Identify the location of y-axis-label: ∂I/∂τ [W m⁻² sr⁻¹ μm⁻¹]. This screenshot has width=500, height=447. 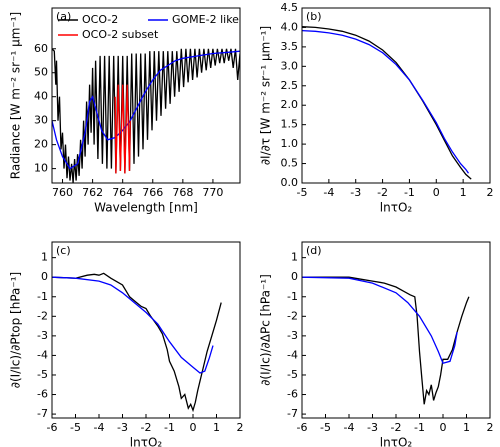
(266, 95).